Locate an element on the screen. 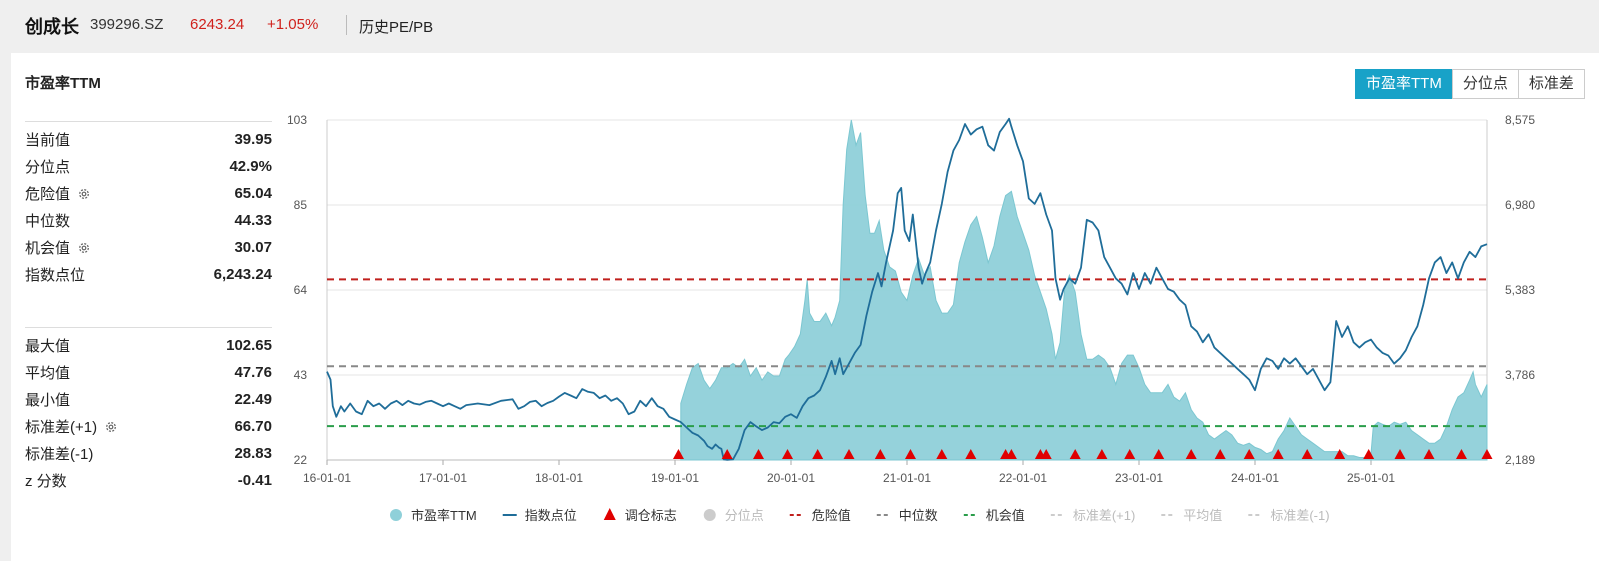 The width and height of the screenshot is (1599, 561). stat-label: z 分数 is located at coordinates (46, 480).